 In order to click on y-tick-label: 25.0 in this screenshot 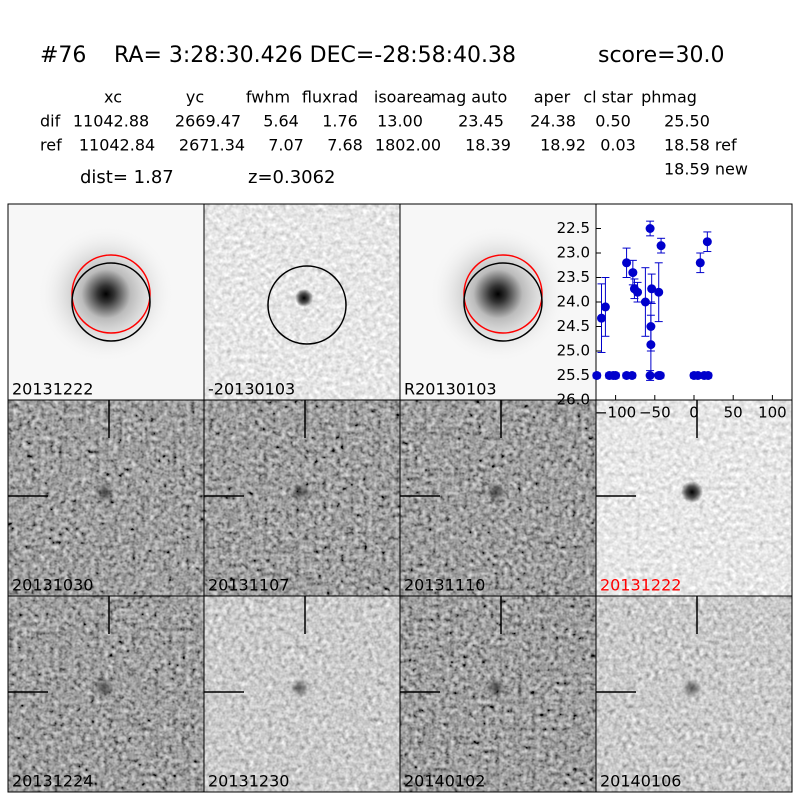, I will do `click(573, 351)`.